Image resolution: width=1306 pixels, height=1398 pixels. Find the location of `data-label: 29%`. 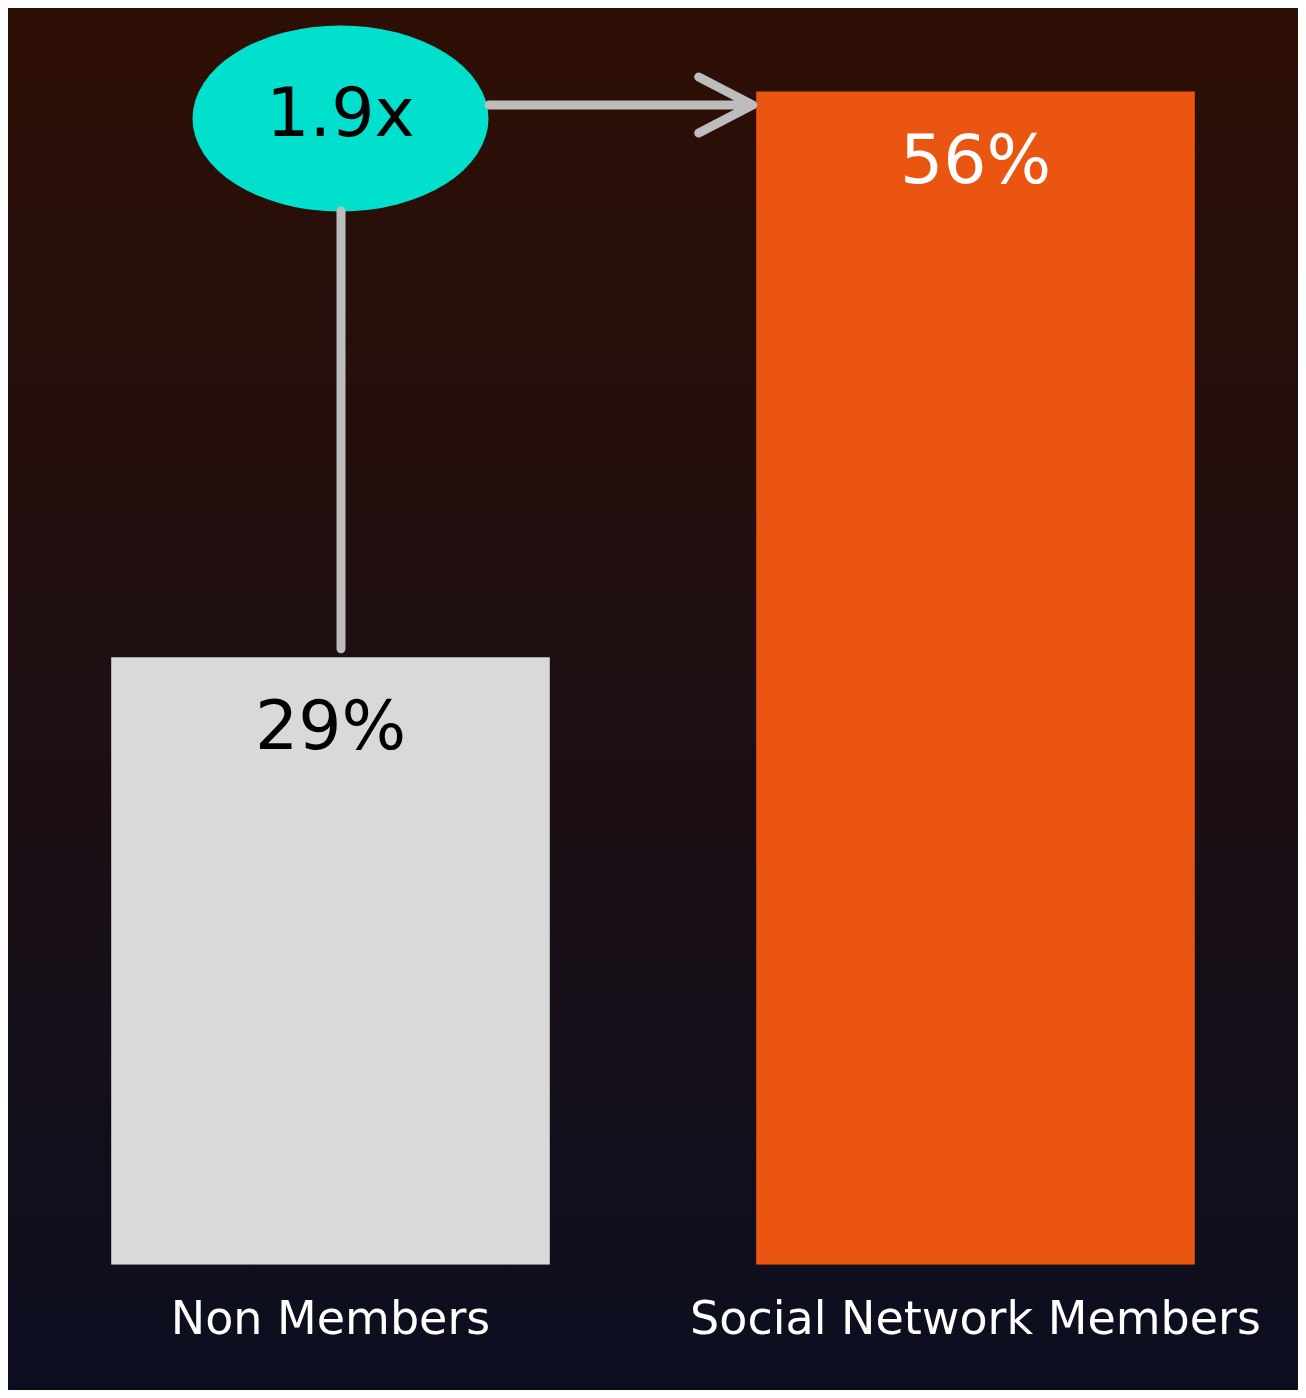

data-label: 29% is located at coordinates (330, 725).